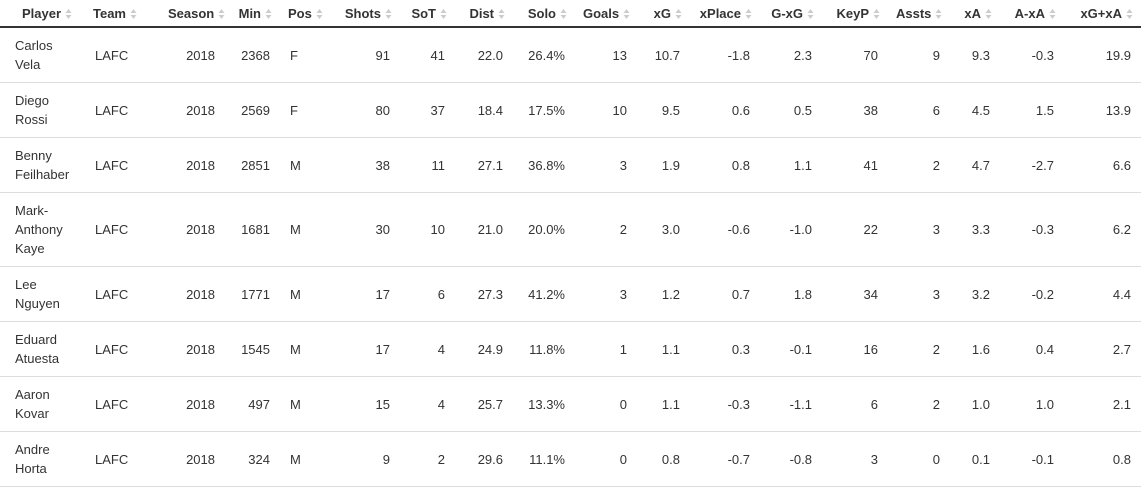  Describe the element at coordinates (122, 14) in the screenshot. I see `column-header: Team` at that location.